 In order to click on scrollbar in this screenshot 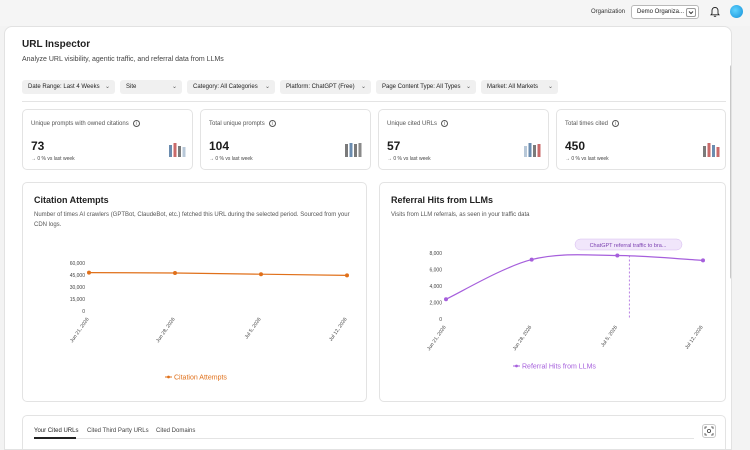, I will do `click(730, 172)`.